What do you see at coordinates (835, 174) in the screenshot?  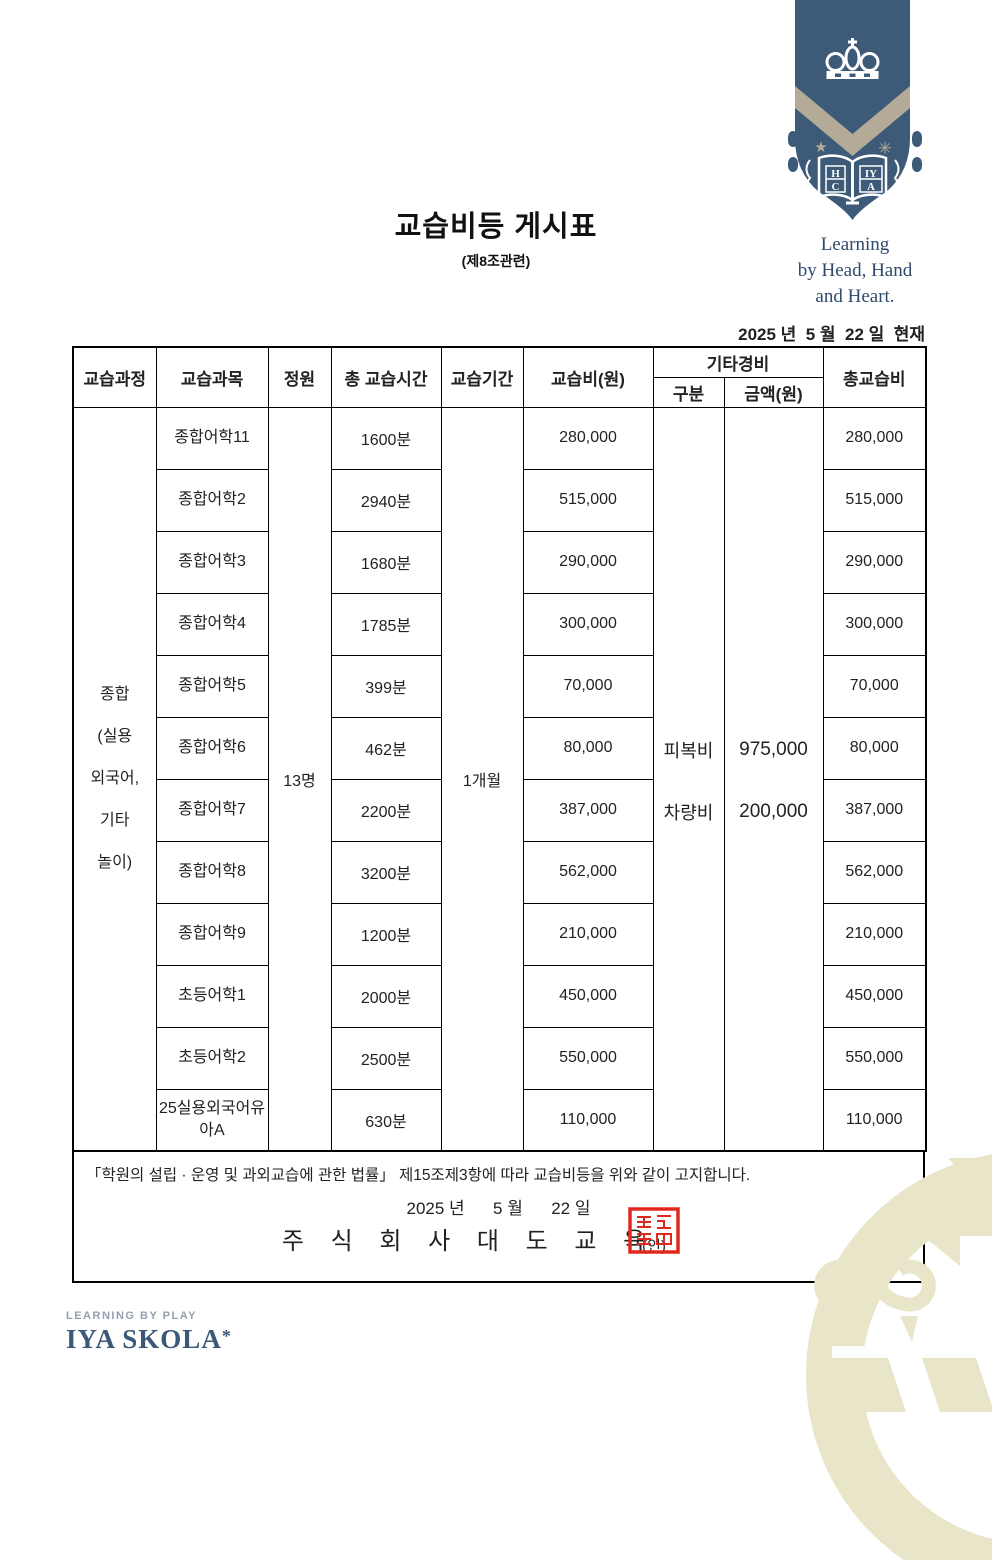 I see `svg-text: H` at bounding box center [835, 174].